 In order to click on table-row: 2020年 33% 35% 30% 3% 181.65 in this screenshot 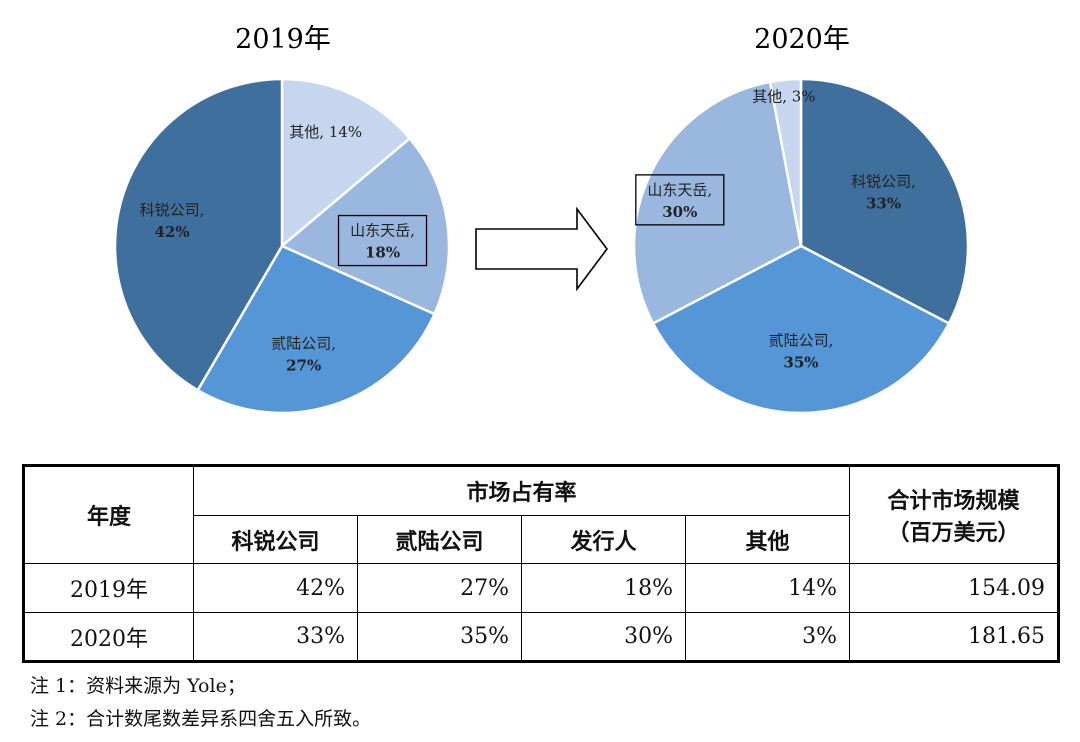, I will do `click(541, 637)`.